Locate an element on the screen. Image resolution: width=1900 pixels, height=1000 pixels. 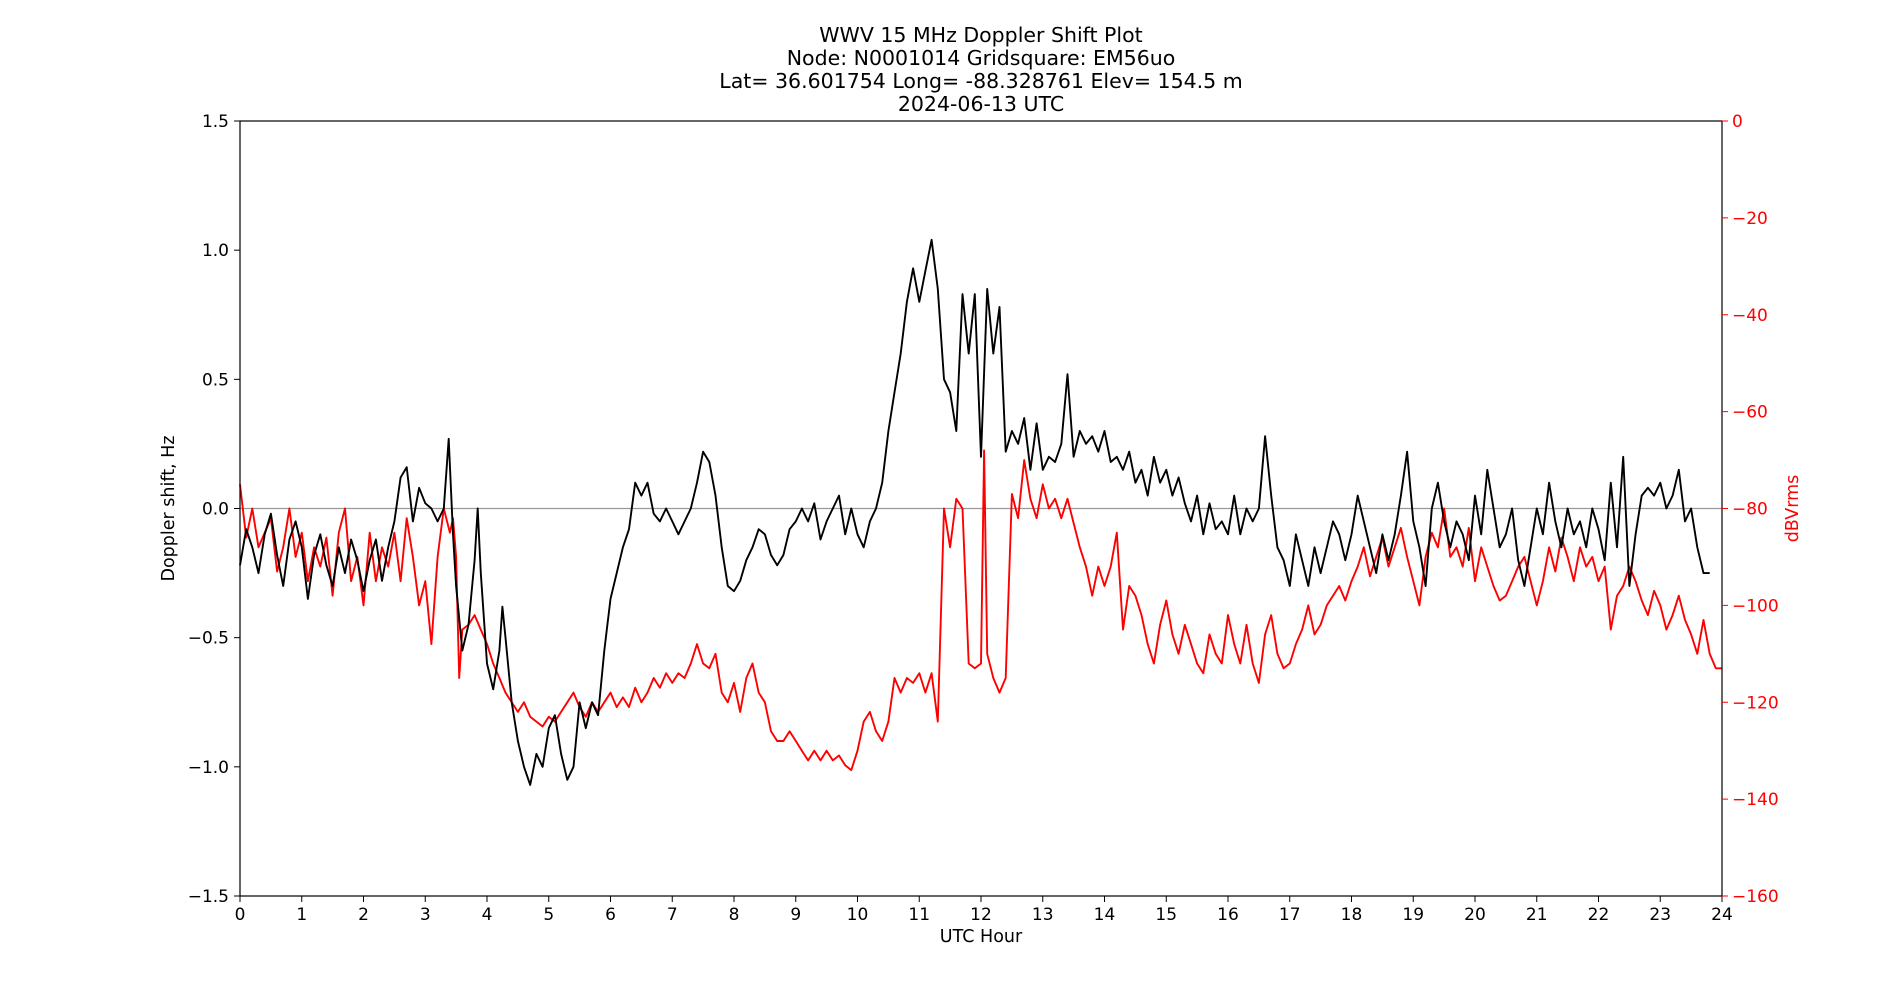
x-tick-label: 4 is located at coordinates (487, 915).